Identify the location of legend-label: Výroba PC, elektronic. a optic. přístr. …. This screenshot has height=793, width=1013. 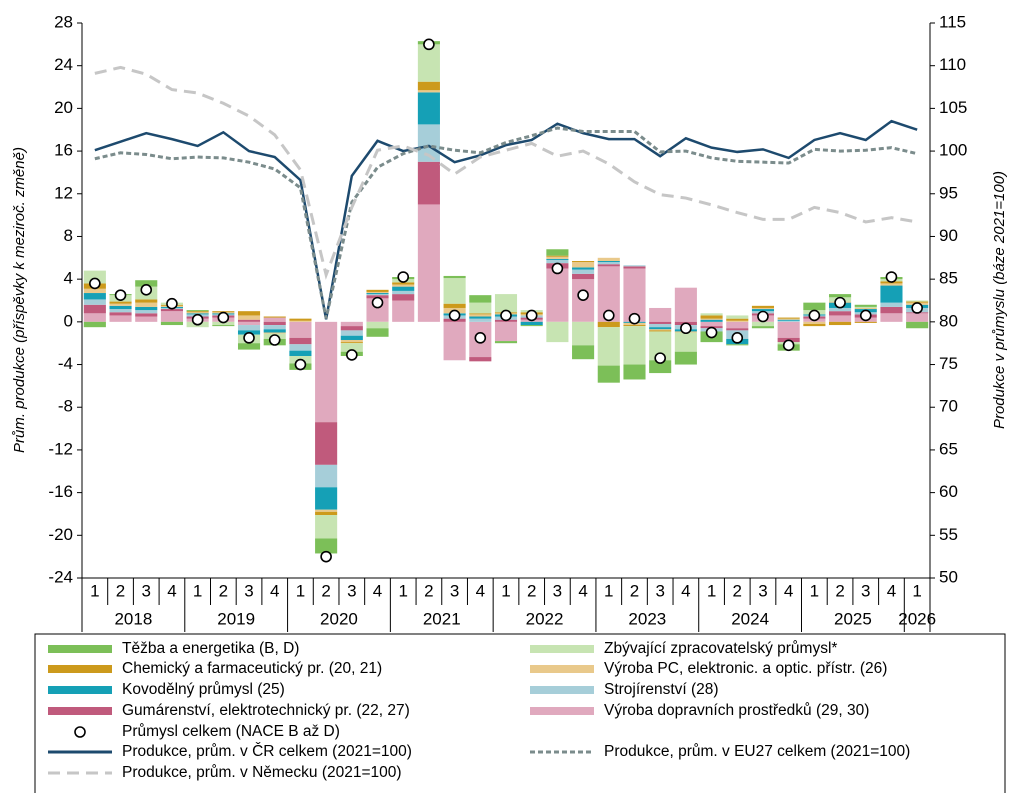
(745, 668).